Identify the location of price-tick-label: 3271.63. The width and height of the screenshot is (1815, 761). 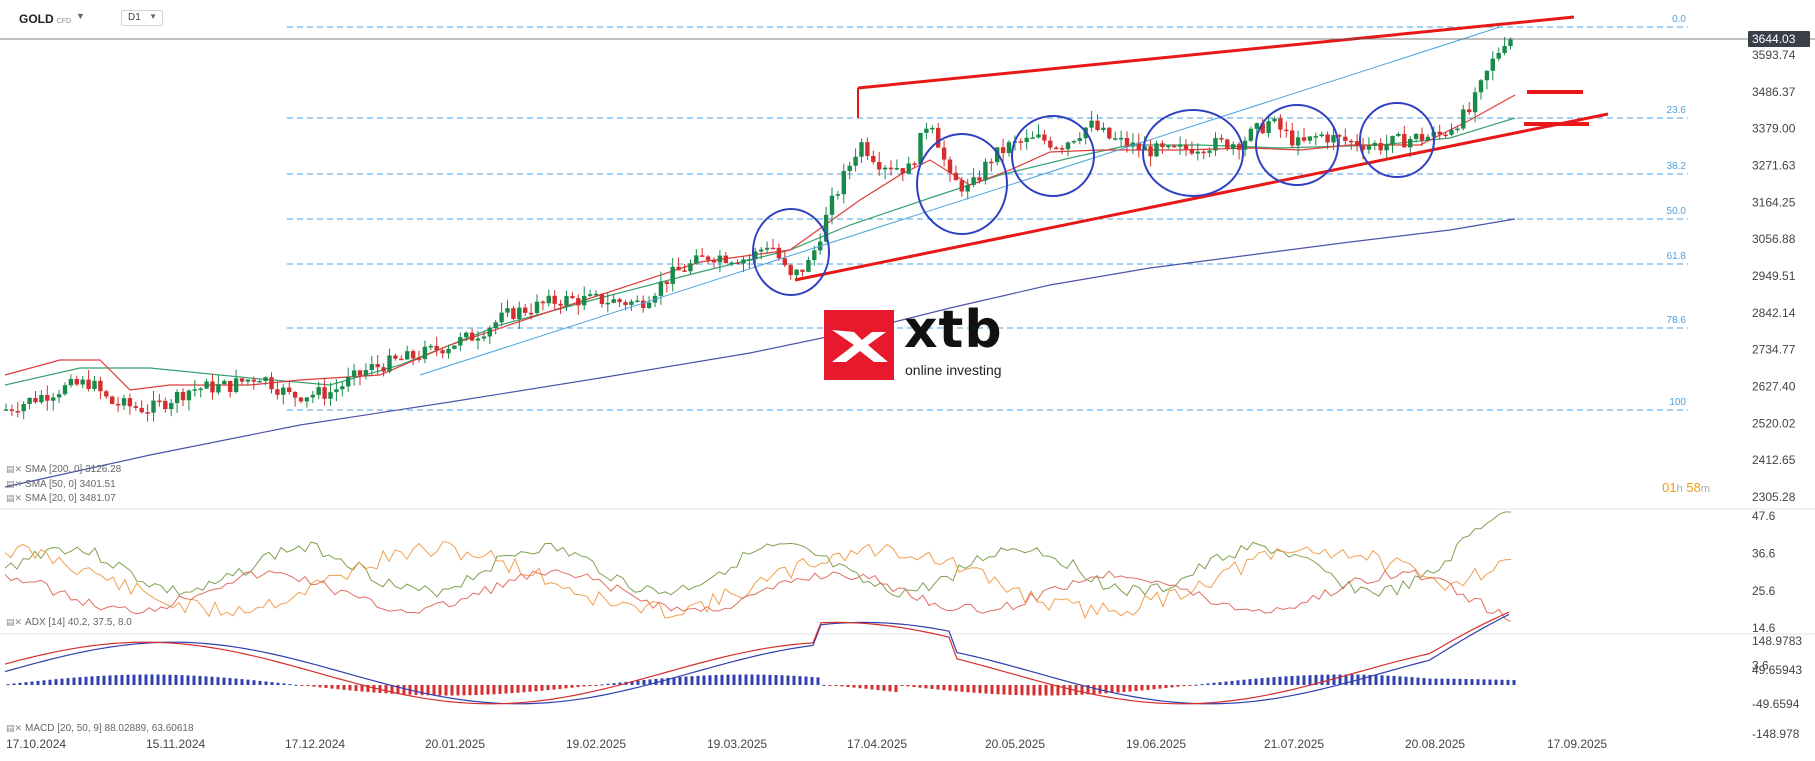
(1774, 165).